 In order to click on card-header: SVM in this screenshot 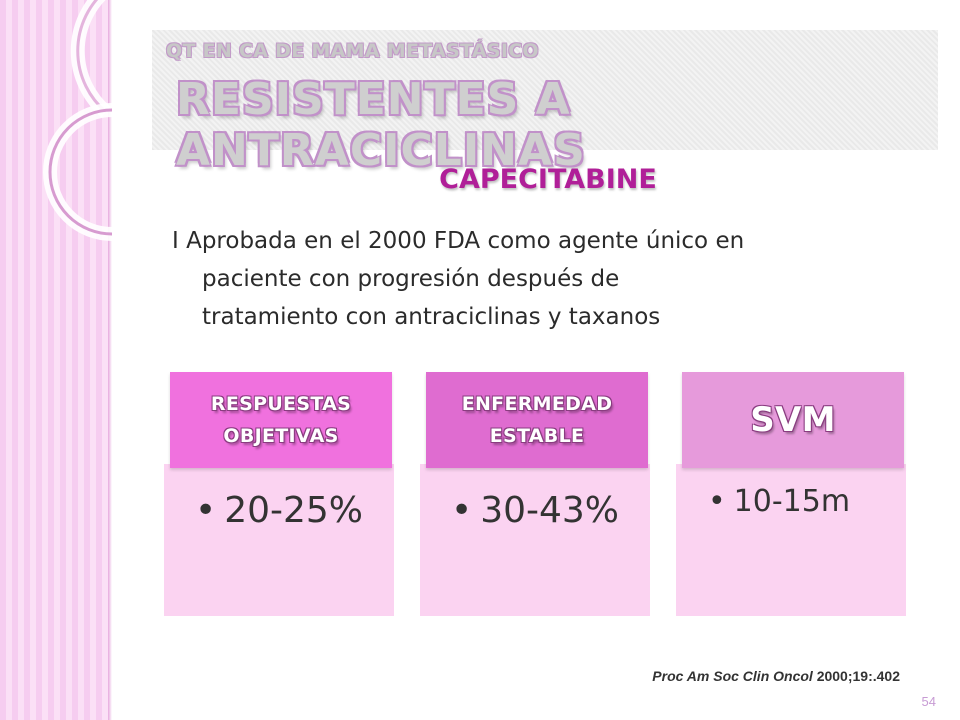, I will do `click(793, 420)`.